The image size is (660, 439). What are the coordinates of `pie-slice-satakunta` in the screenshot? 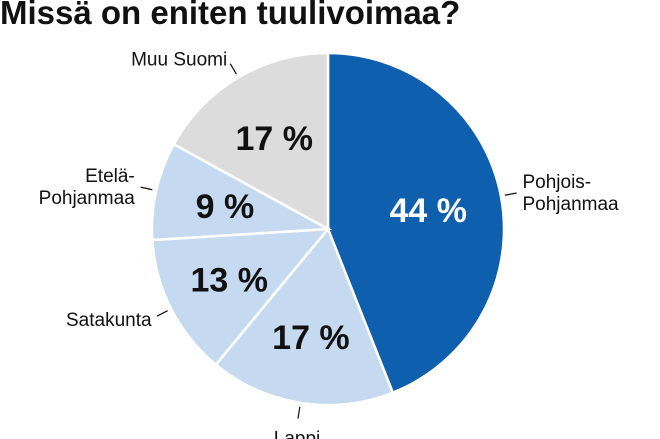 It's located at (241, 297).